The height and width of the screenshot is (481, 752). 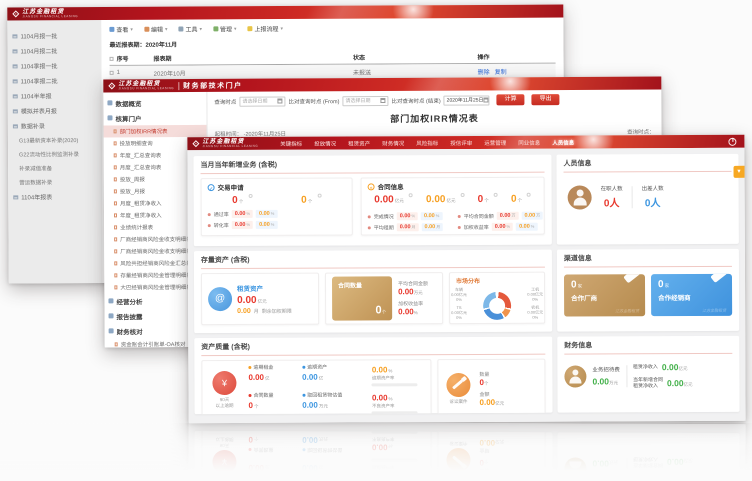 What do you see at coordinates (411, 309) in the screenshot?
I see `weighted-yield: 加权收益率 0.00%` at bounding box center [411, 309].